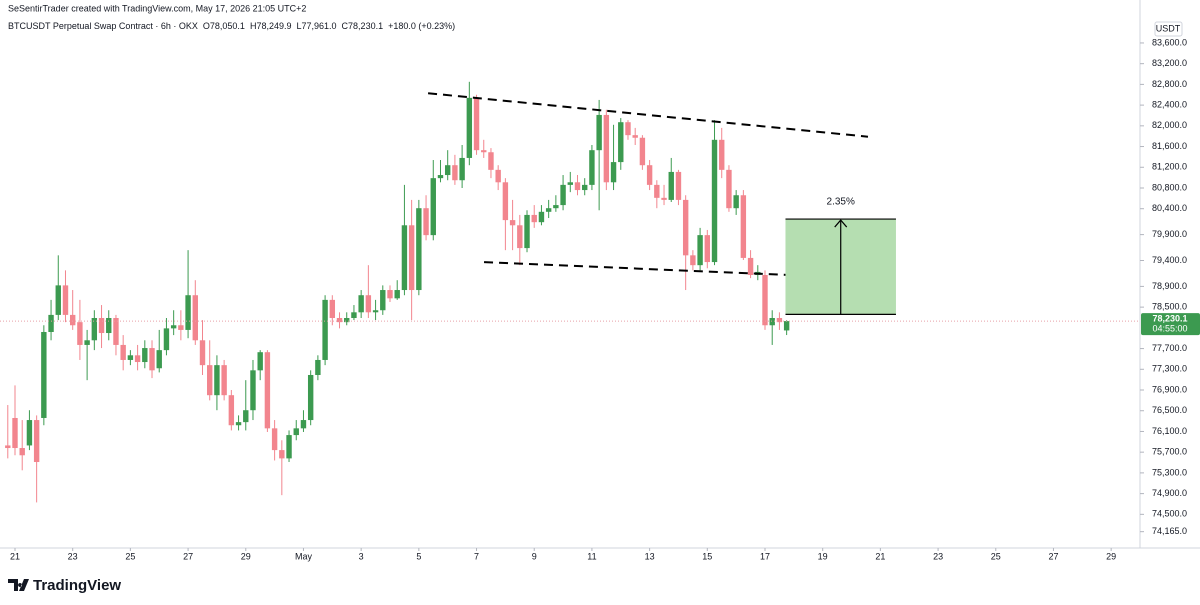  I want to click on y-tick-label: 78,500.0, so click(1169, 307).